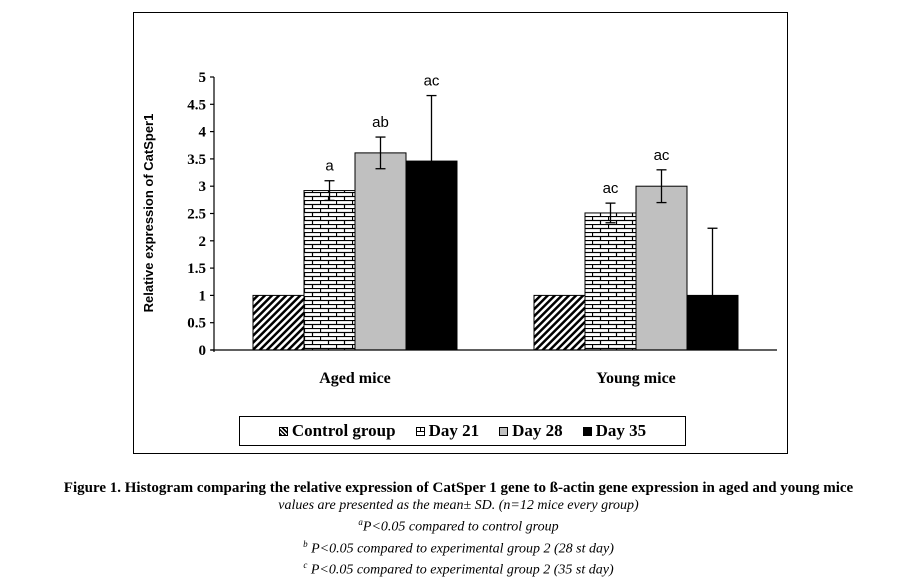 The height and width of the screenshot is (587, 917). I want to click on bar-day-28-aged, so click(380, 251).